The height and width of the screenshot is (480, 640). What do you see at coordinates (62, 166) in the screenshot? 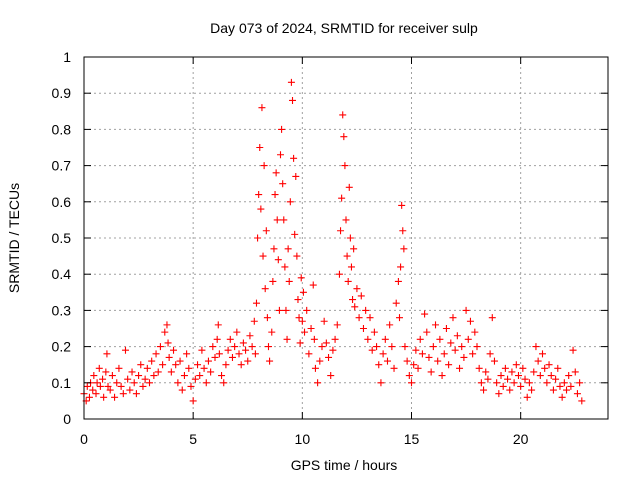
I see `y-tick-label: 0.7` at bounding box center [62, 166].